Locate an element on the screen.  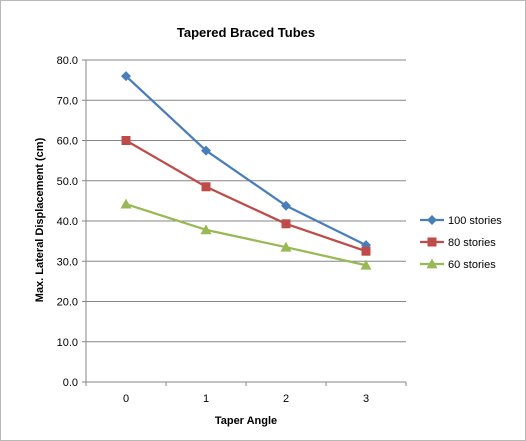
x-tick-label: 3 is located at coordinates (366, 399).